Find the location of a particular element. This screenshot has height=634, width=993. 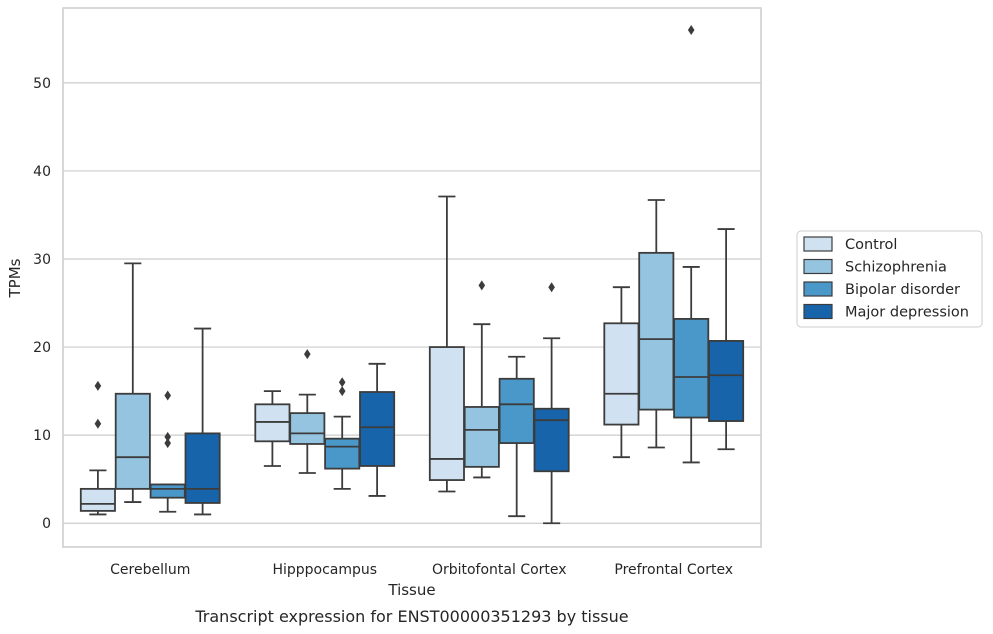

y-tick-label: 10 is located at coordinates (42, 436).